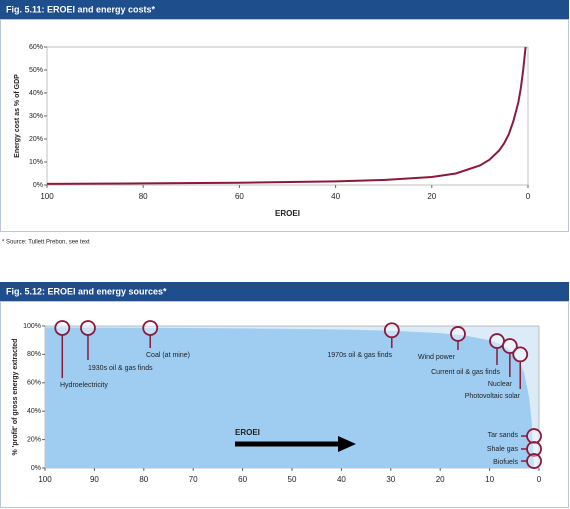 Image resolution: width=570 pixels, height=509 pixels. What do you see at coordinates (36, 70) in the screenshot?
I see `y-tick-label: 50%` at bounding box center [36, 70].